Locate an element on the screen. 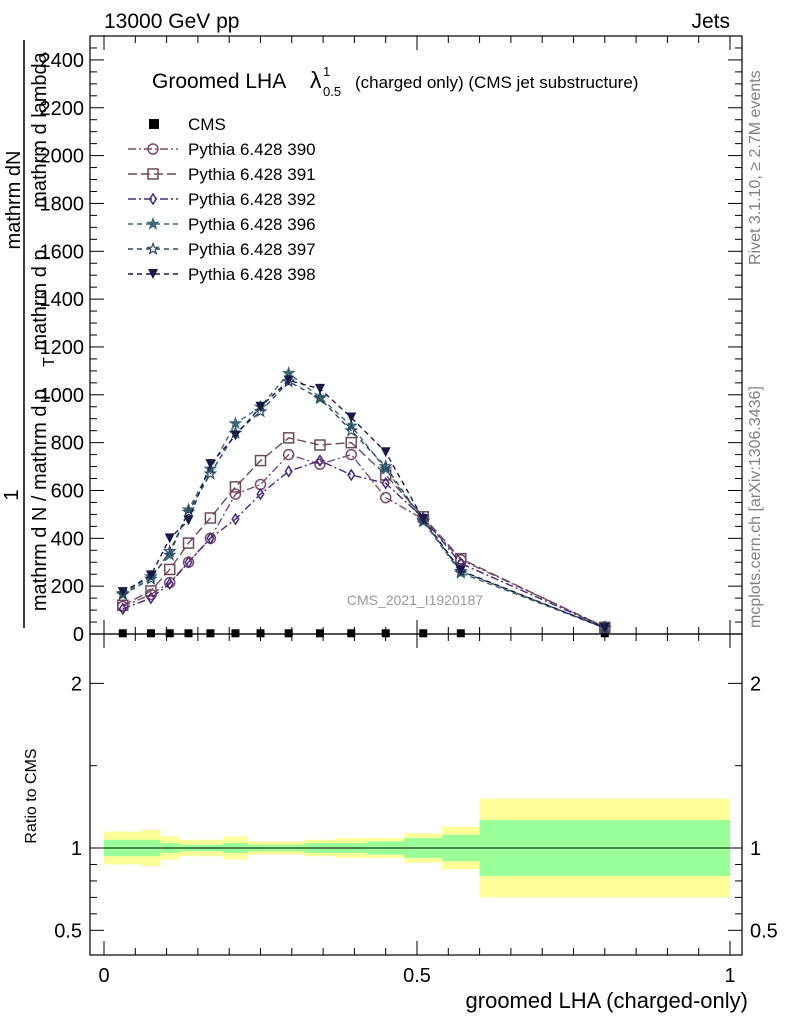 The image size is (786, 1024). y-tick-label: 2200 is located at coordinates (62, 109).